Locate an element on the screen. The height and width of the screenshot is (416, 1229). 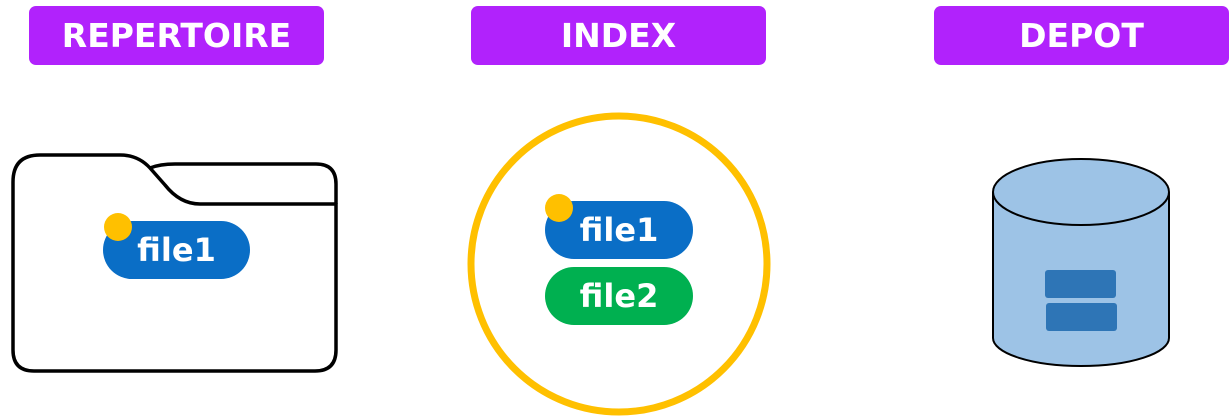
header-index: INDEX is located at coordinates (618, 35).